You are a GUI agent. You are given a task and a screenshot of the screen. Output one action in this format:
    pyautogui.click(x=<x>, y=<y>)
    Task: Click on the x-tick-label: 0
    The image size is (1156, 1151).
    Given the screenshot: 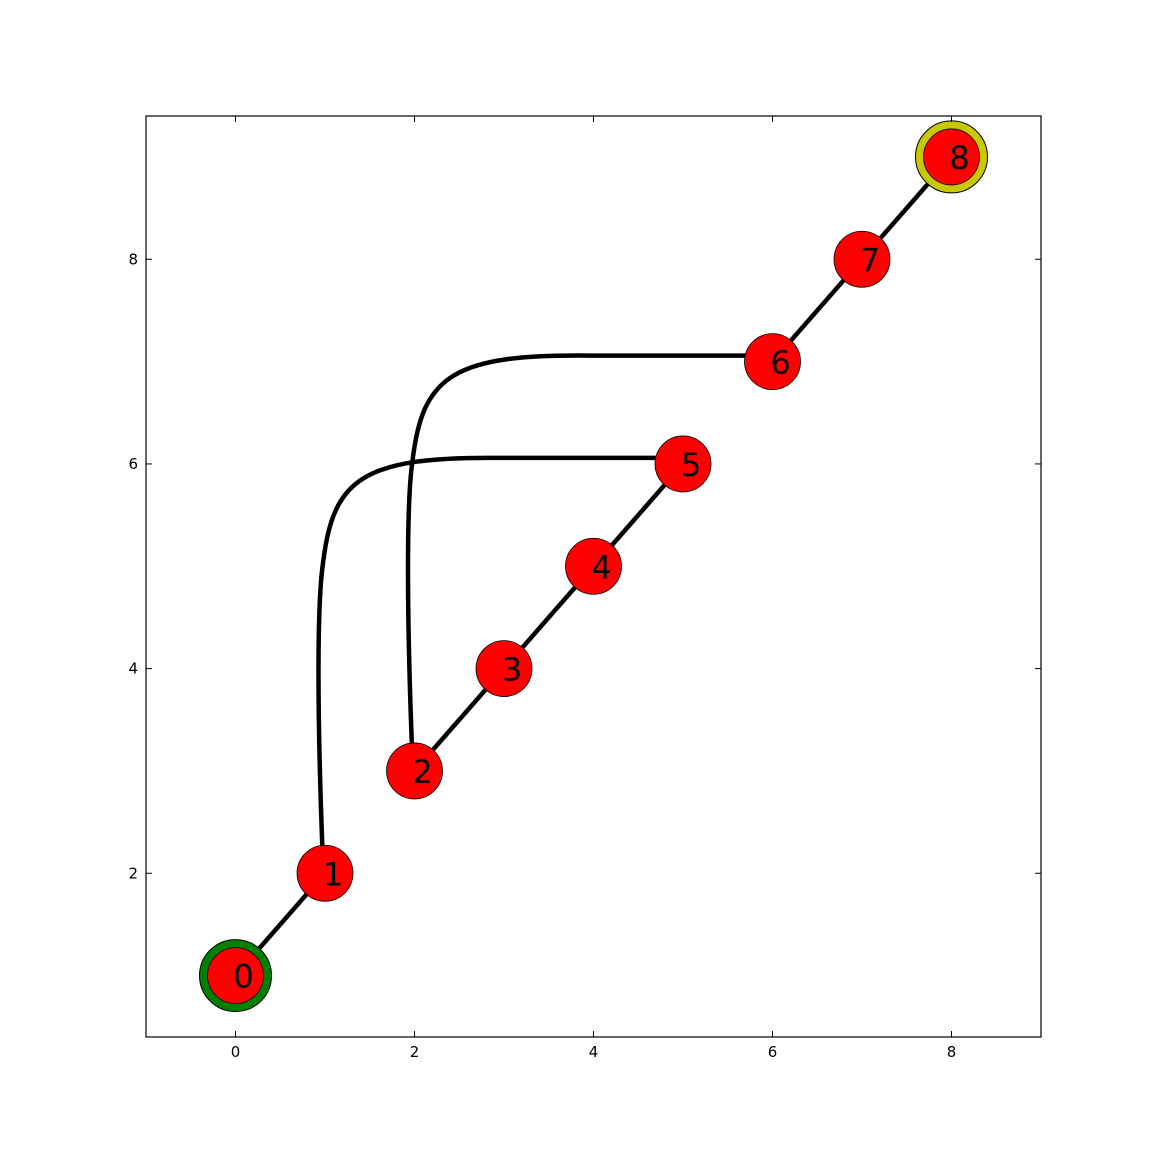 What is the action you would take?
    pyautogui.click(x=236, y=1052)
    